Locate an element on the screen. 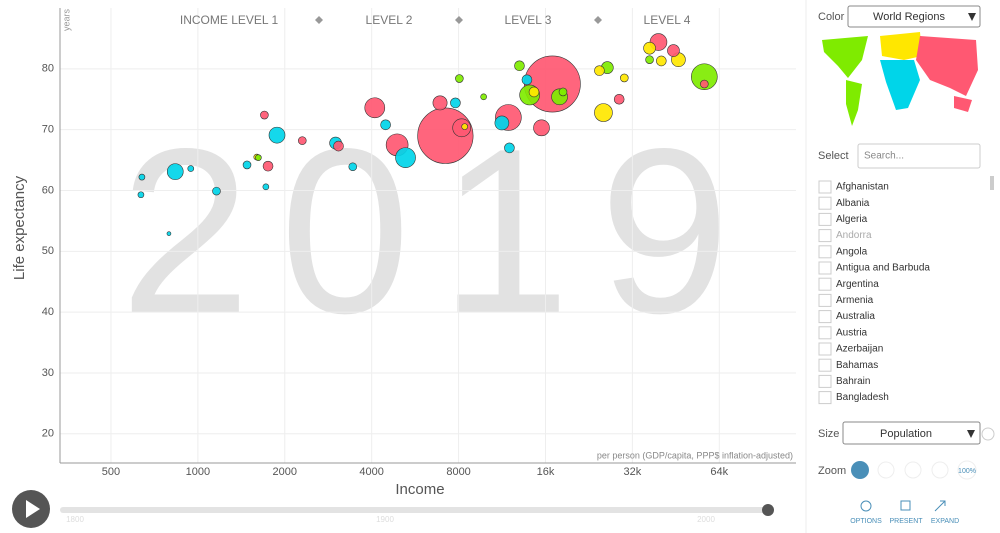  y-tick-label: 70 is located at coordinates (48, 130).